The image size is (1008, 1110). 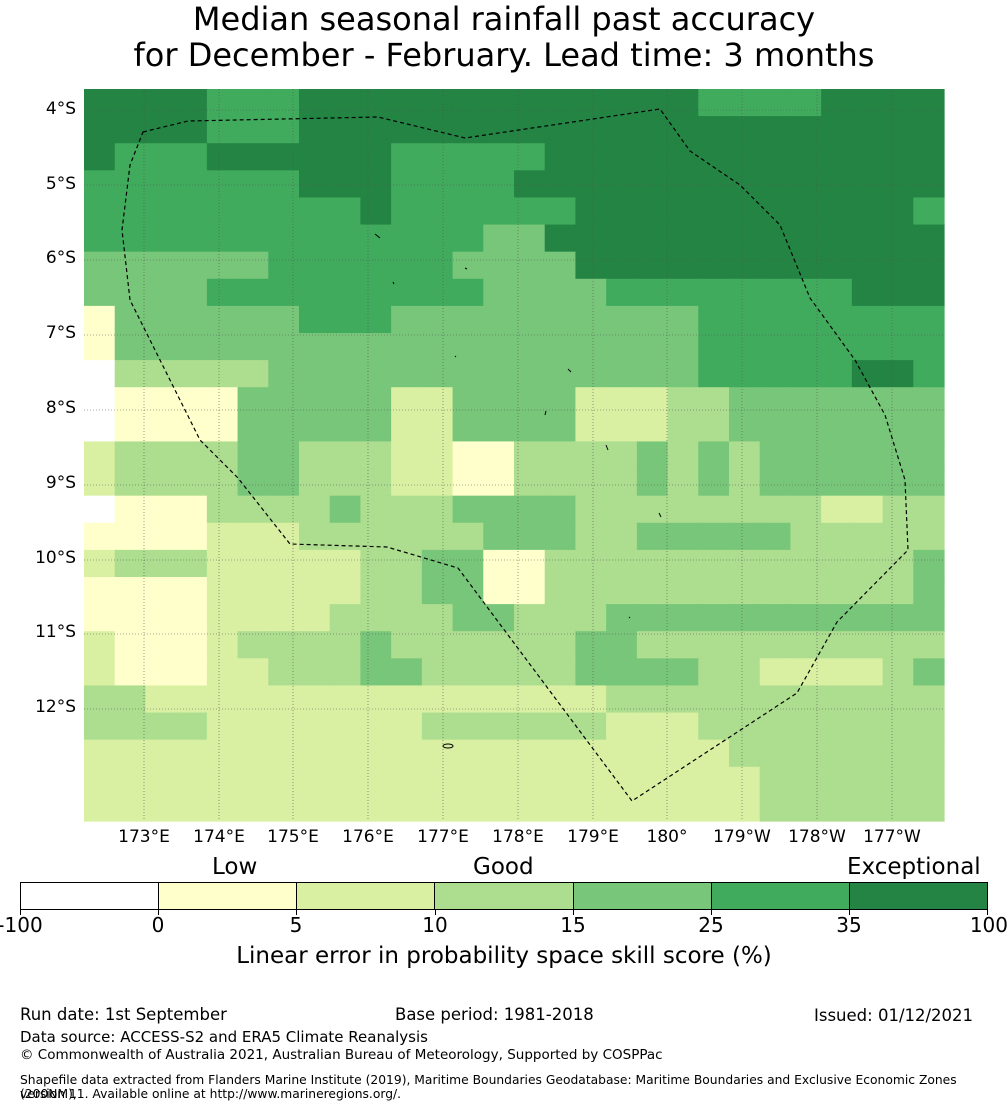 What do you see at coordinates (607, 447) in the screenshot?
I see `island-mark` at bounding box center [607, 447].